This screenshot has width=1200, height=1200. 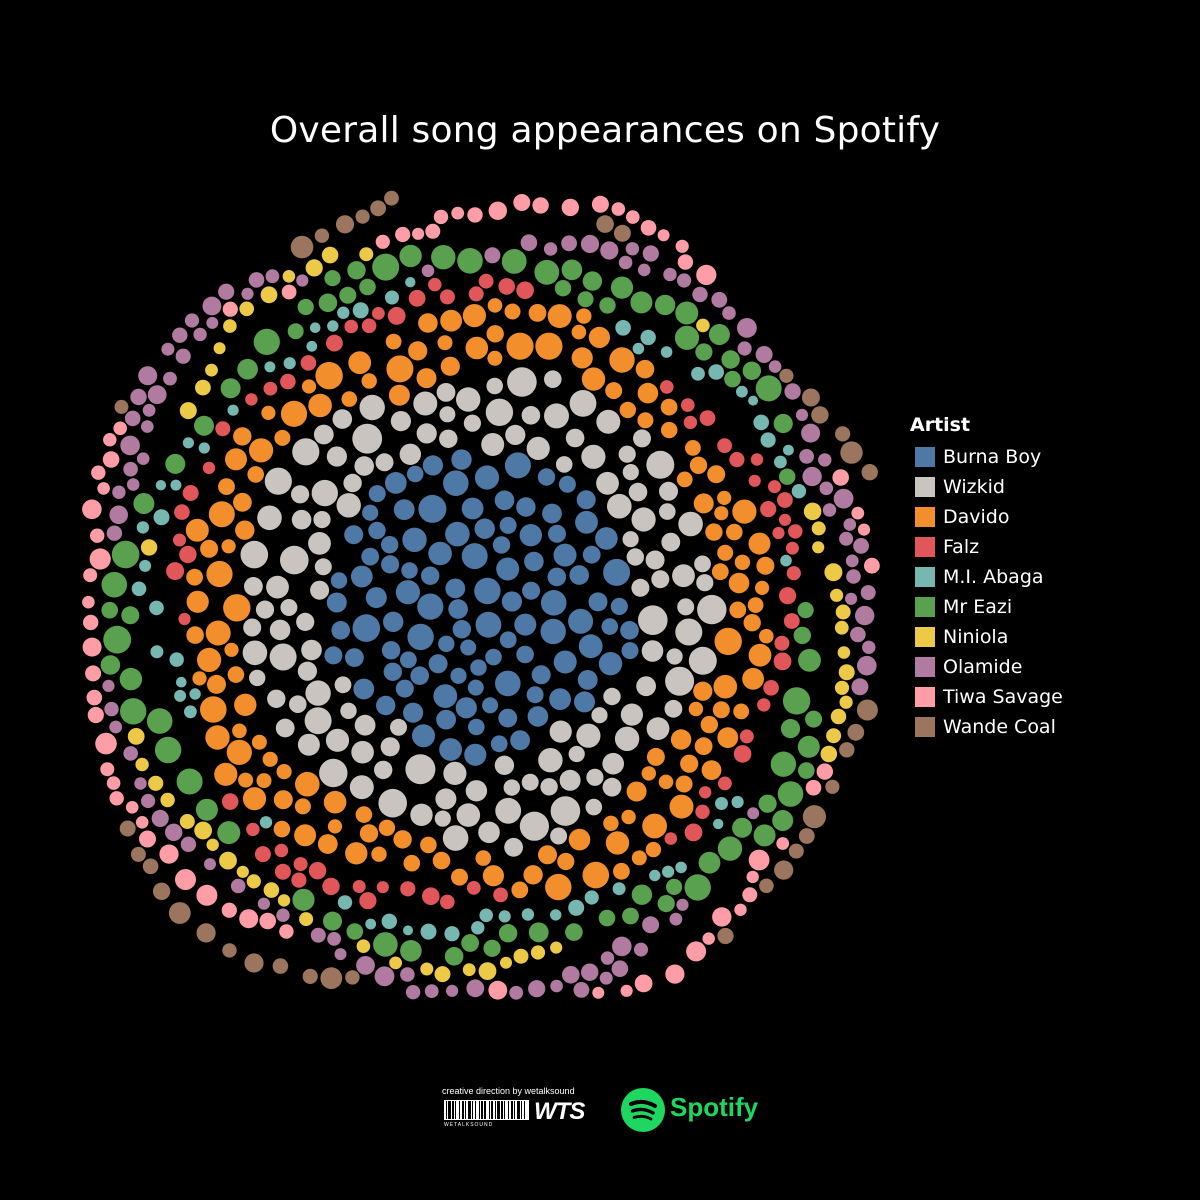 I want to click on legend-label: Olamide, so click(x=983, y=667).